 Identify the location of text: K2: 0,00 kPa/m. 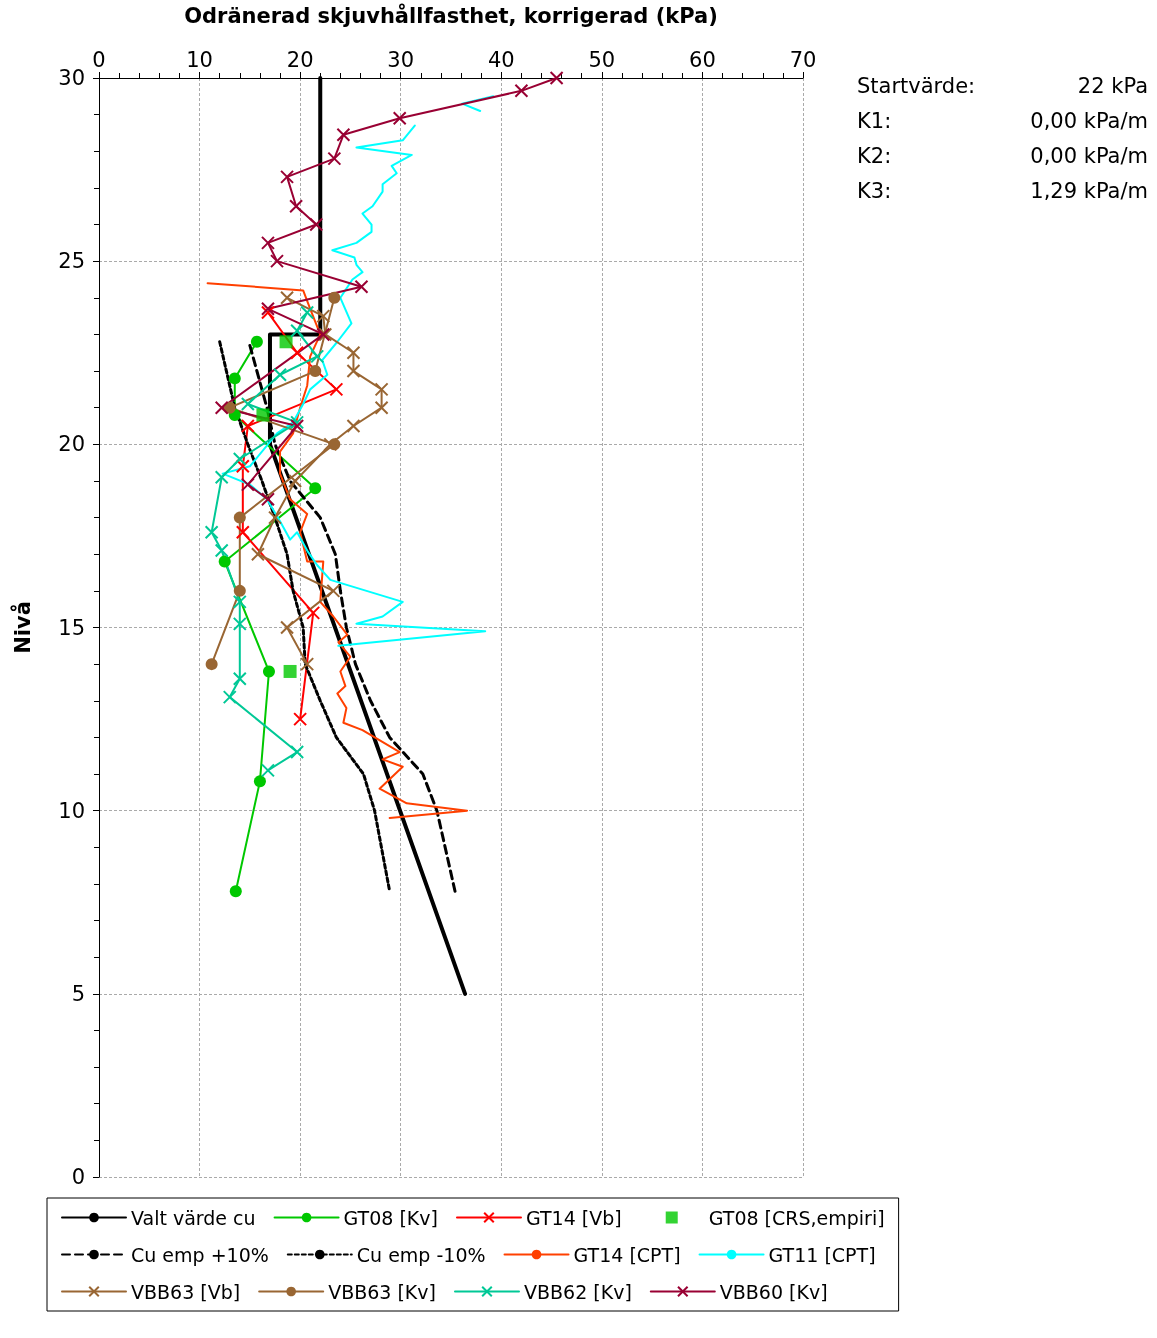
(1002, 155).